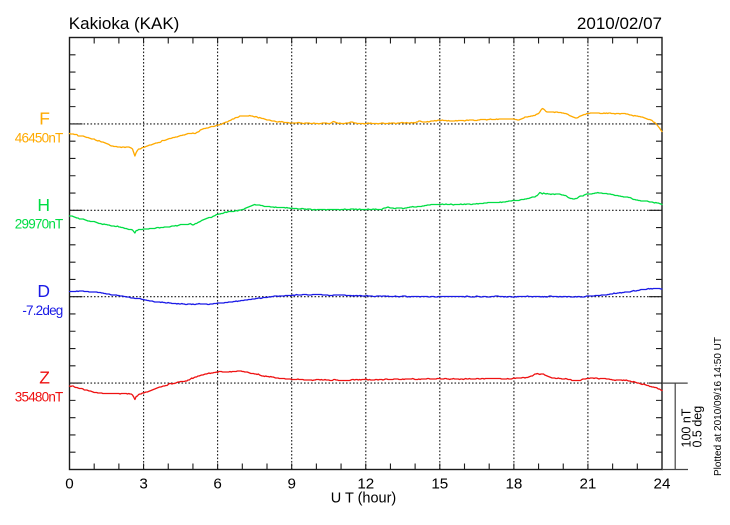 This screenshot has height=525, width=730. What do you see at coordinates (698, 427) in the screenshot?
I see `svg-text: 0.5 deg` at bounding box center [698, 427].